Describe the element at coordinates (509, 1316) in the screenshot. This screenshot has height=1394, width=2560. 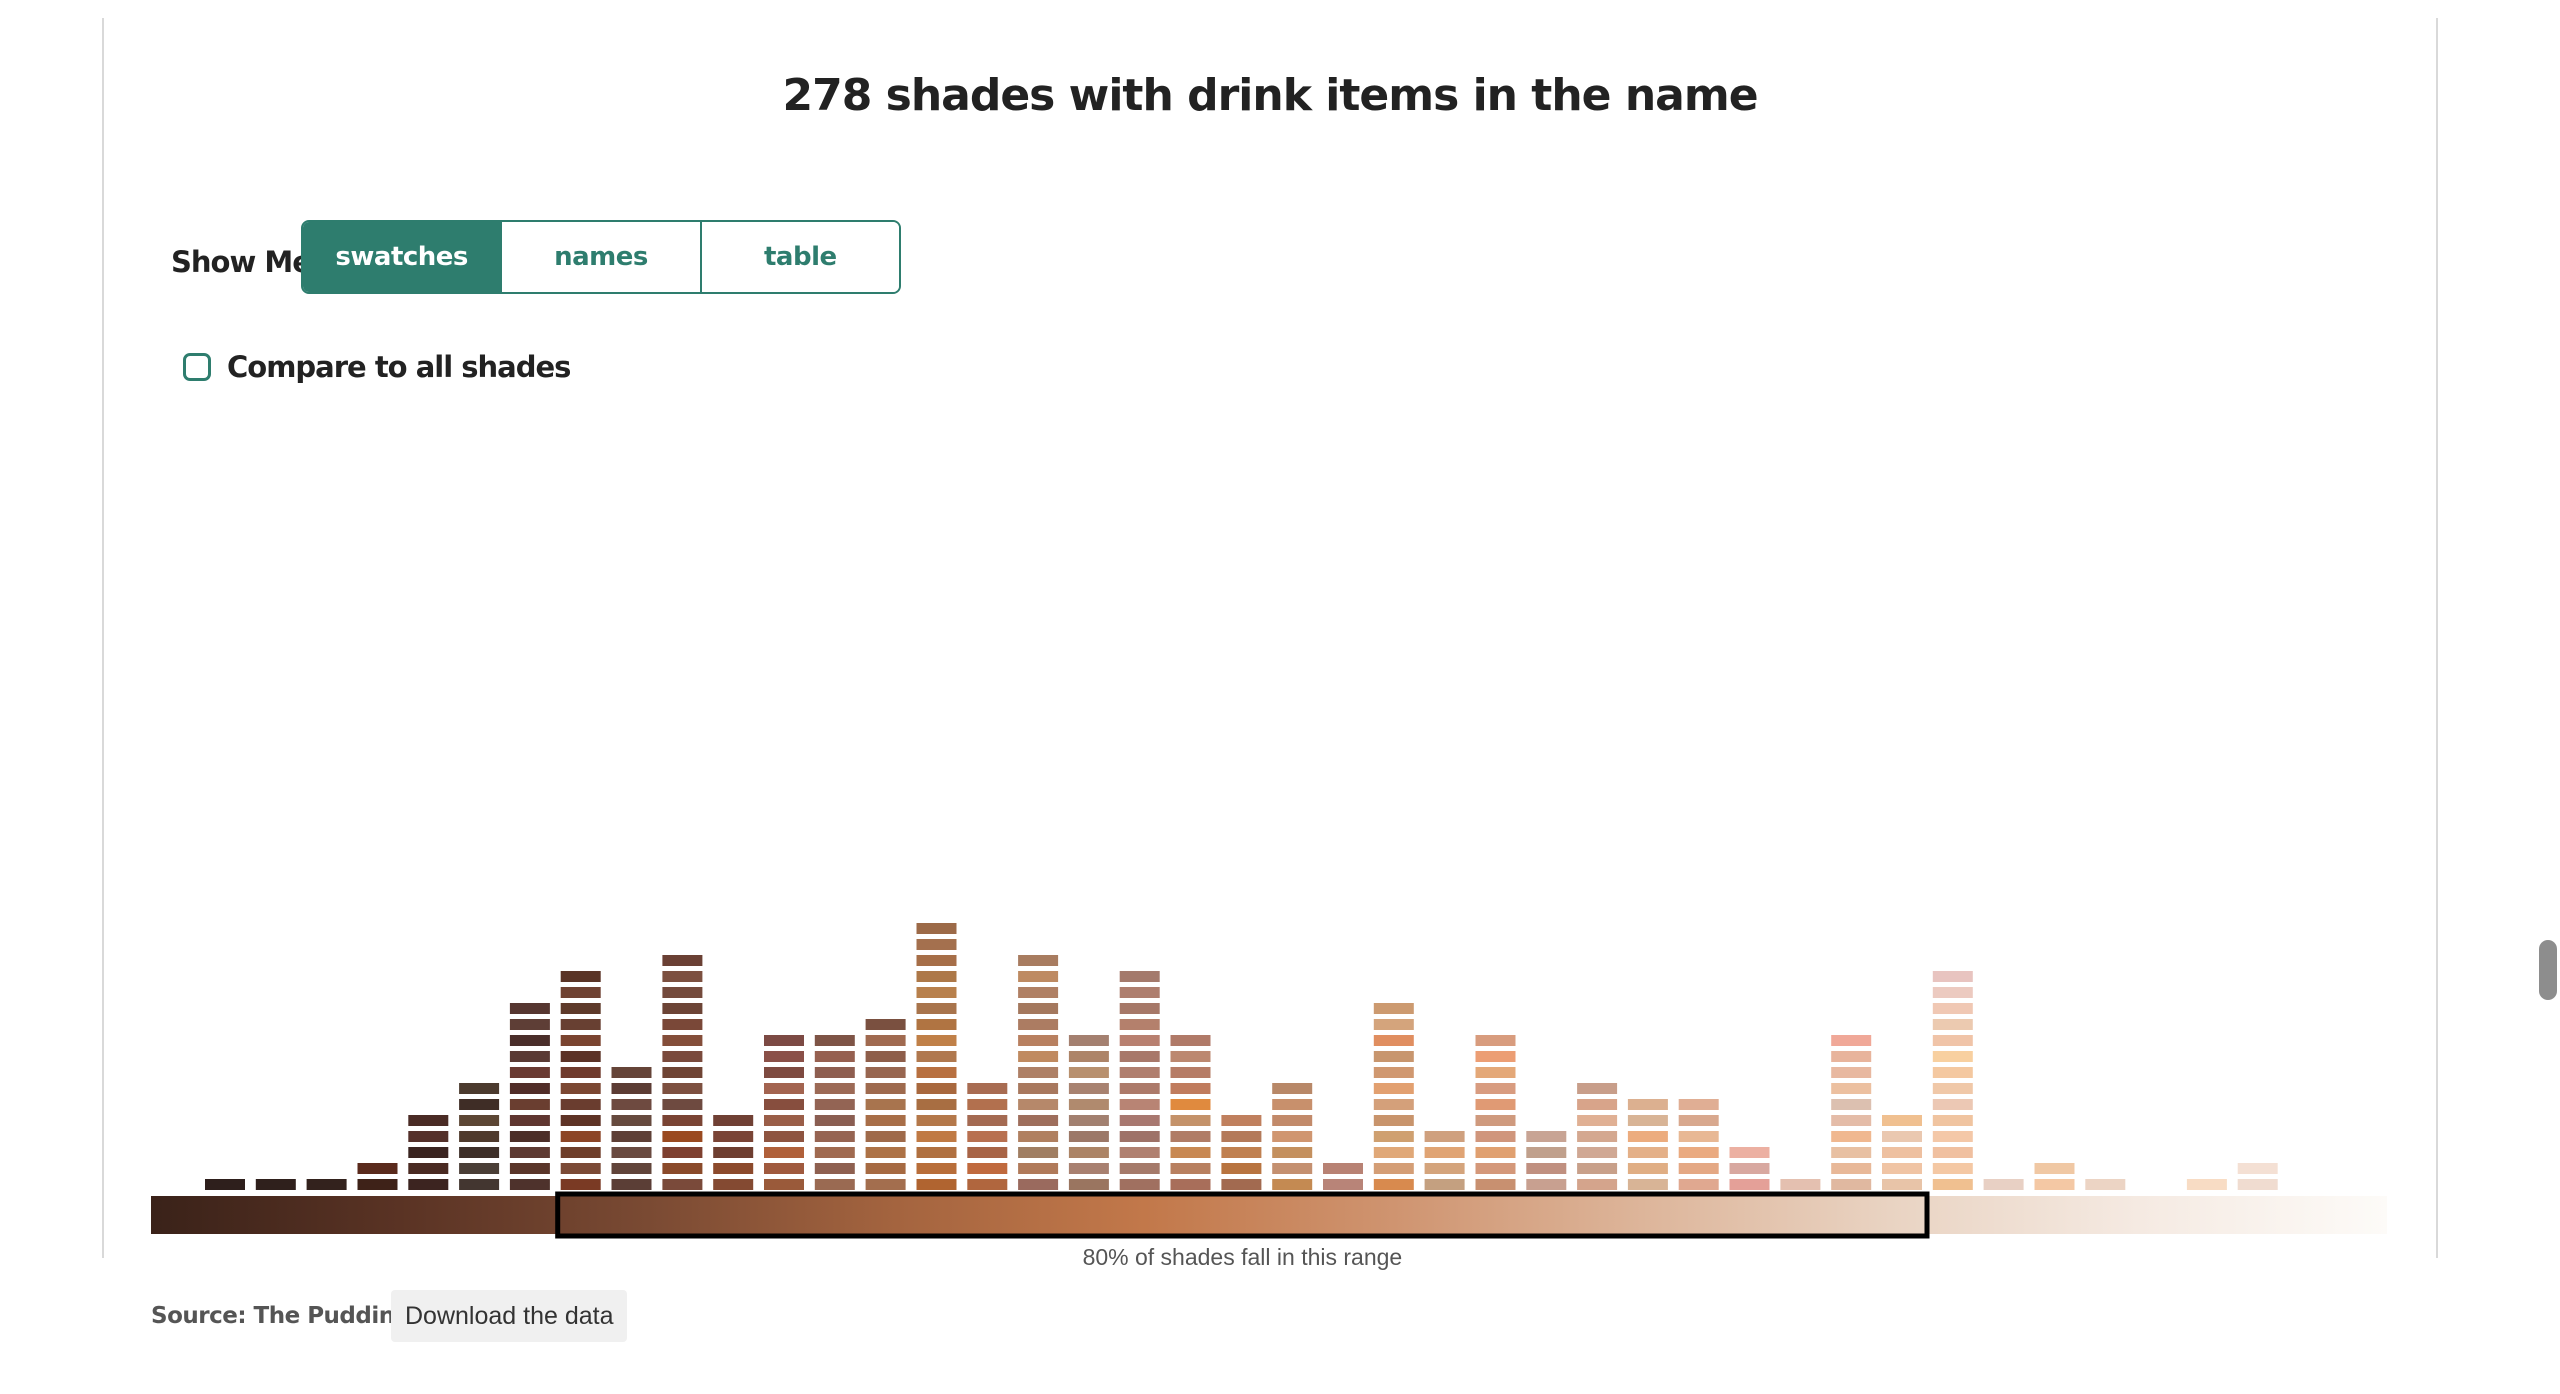
I see `download-data-button: Download the data` at that location.